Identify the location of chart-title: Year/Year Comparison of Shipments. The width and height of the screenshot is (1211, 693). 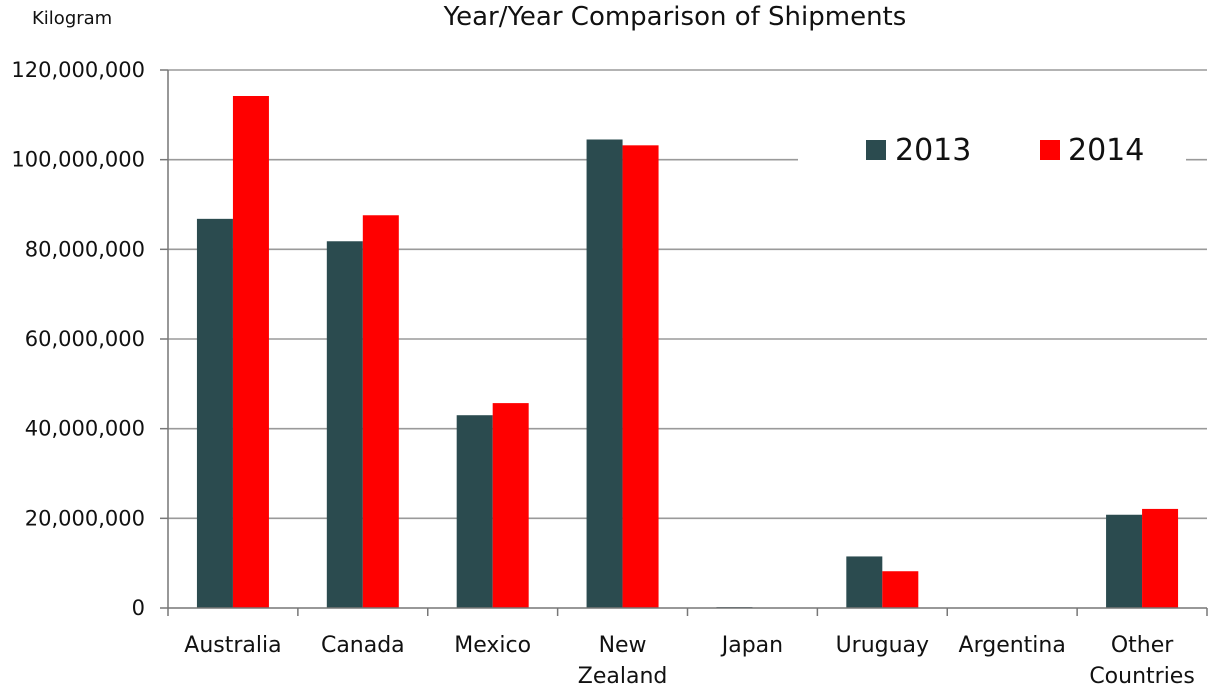
(675, 17).